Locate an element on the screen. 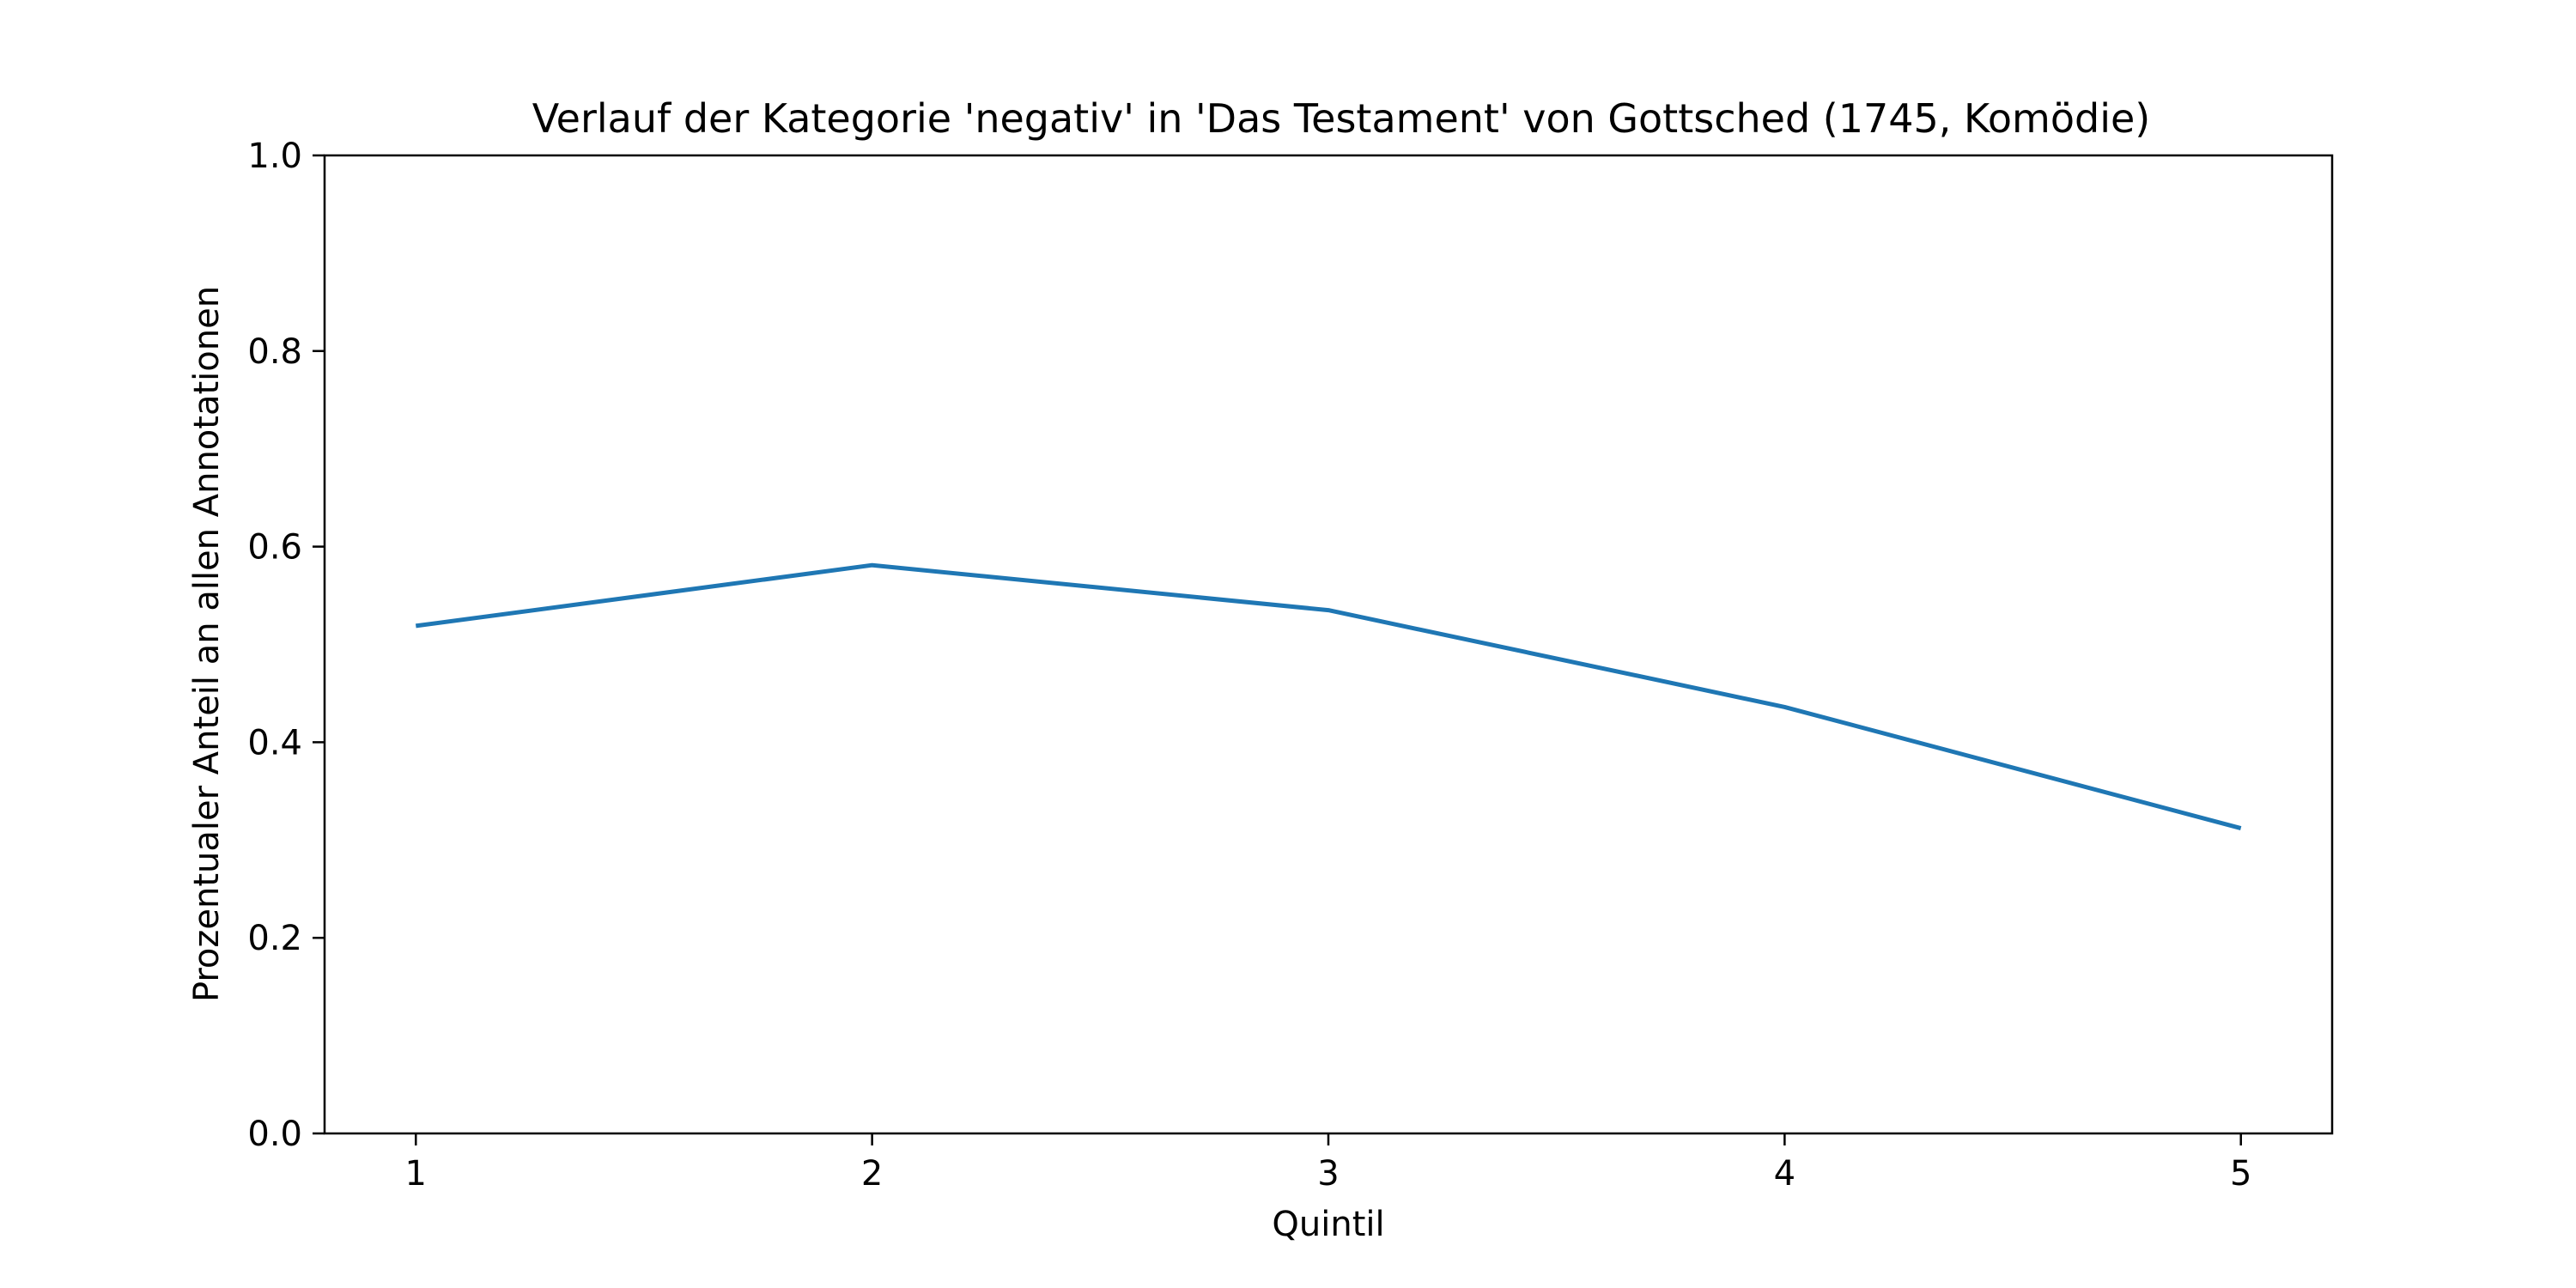  y-tick-label-3: 0.6 is located at coordinates (274, 548).